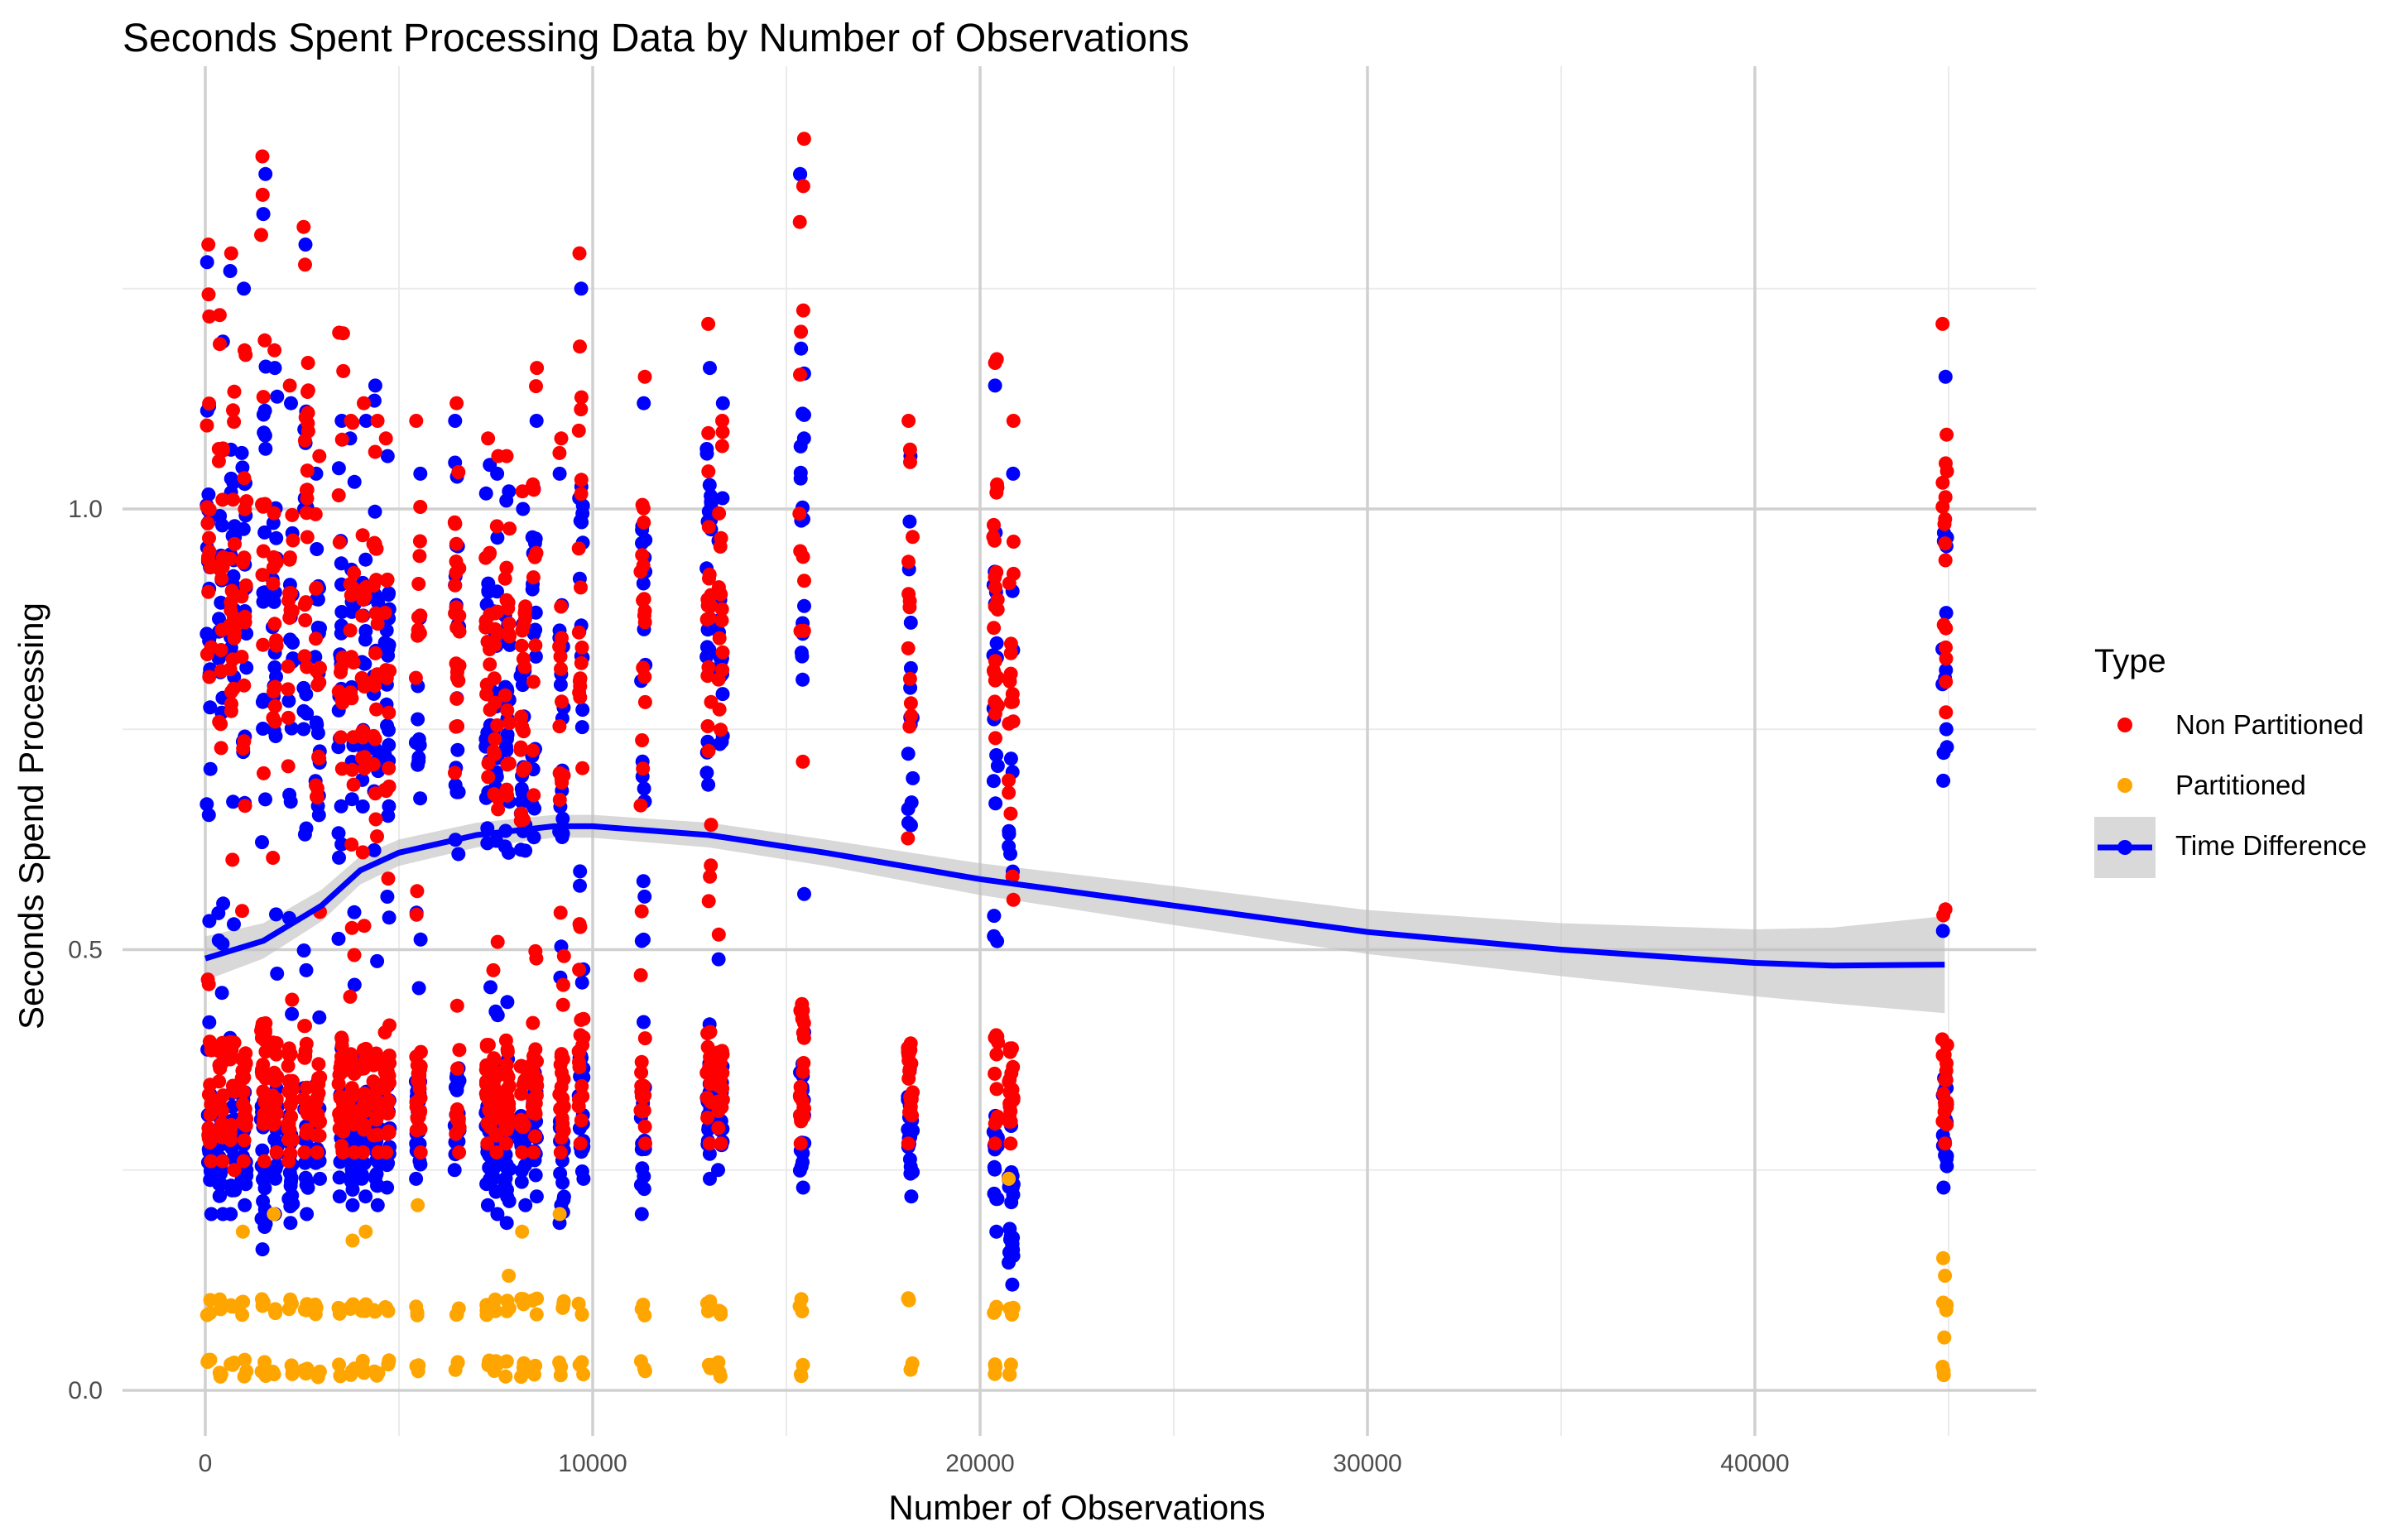 This screenshot has width=2408, height=1536. What do you see at coordinates (85, 509) in the screenshot?
I see `y-tick-label: 1.0` at bounding box center [85, 509].